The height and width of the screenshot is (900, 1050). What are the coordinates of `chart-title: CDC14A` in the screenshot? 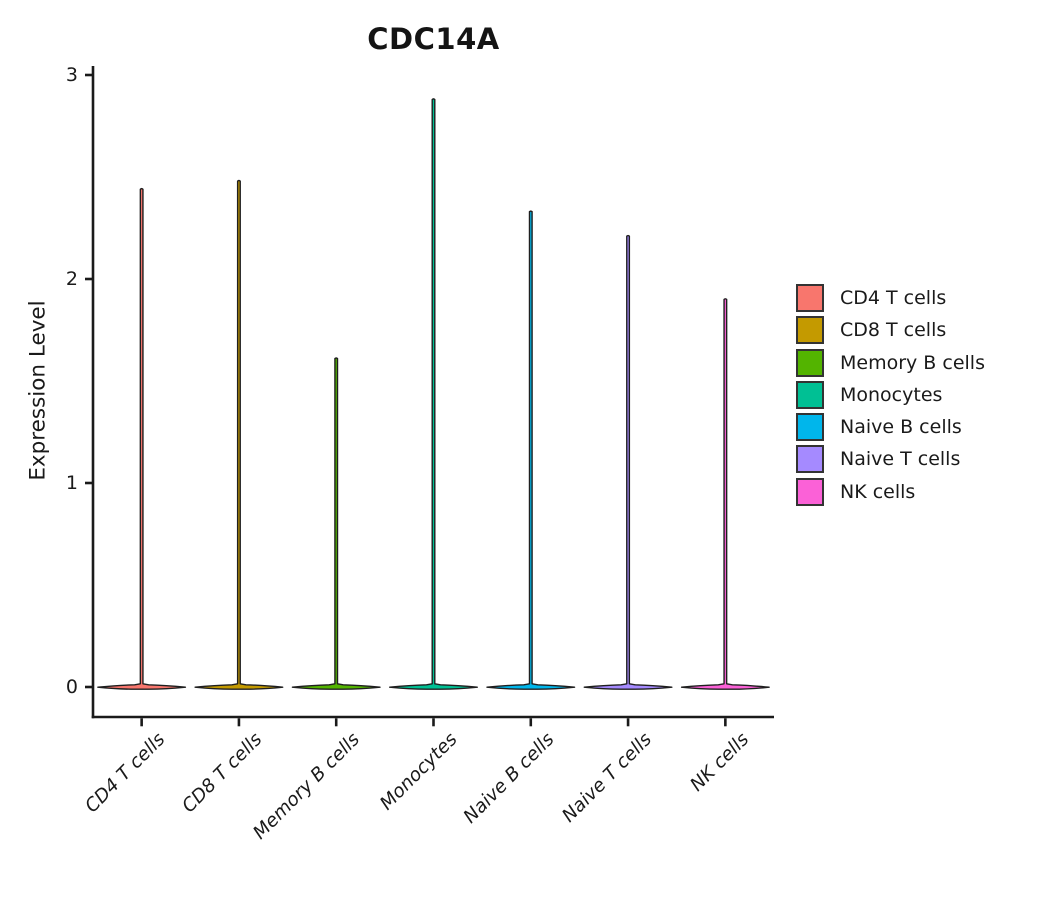 It's located at (433, 39).